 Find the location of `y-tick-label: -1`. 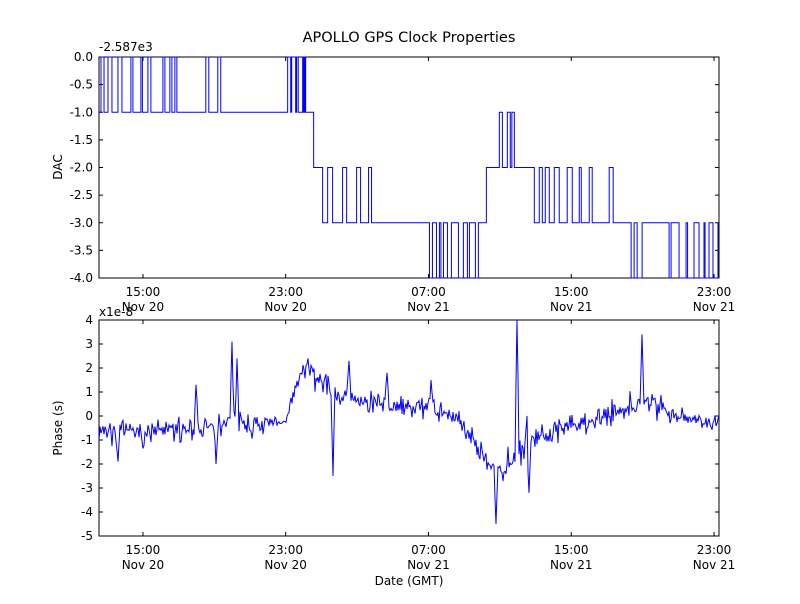

y-tick-label: -1 is located at coordinates (87, 440).